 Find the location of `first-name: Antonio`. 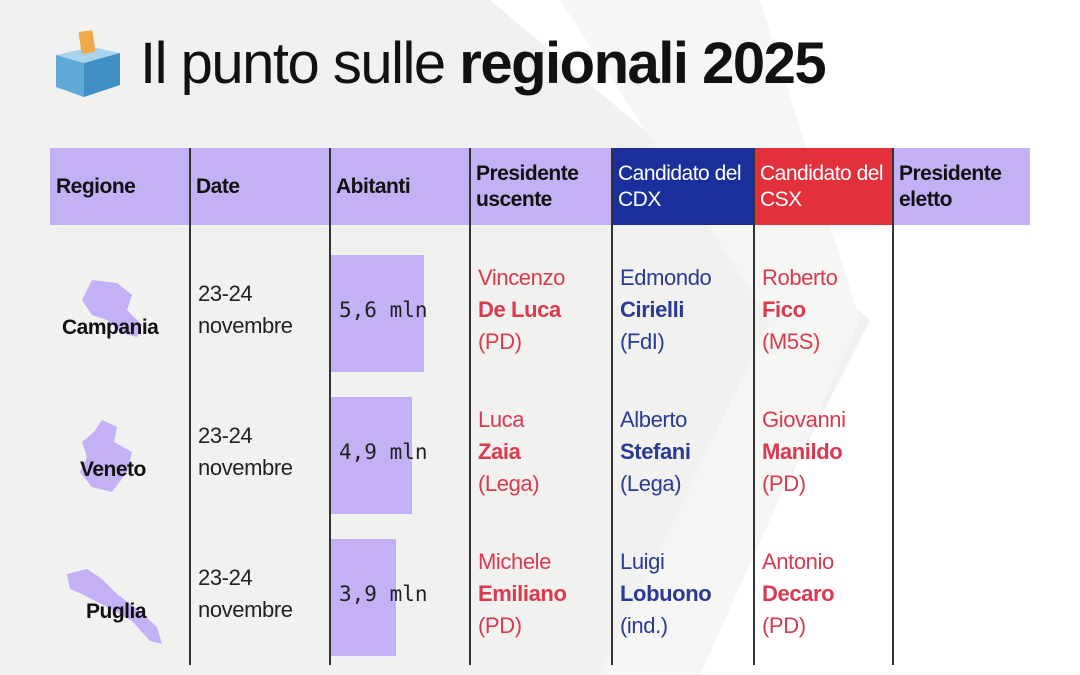

first-name: Antonio is located at coordinates (798, 561).